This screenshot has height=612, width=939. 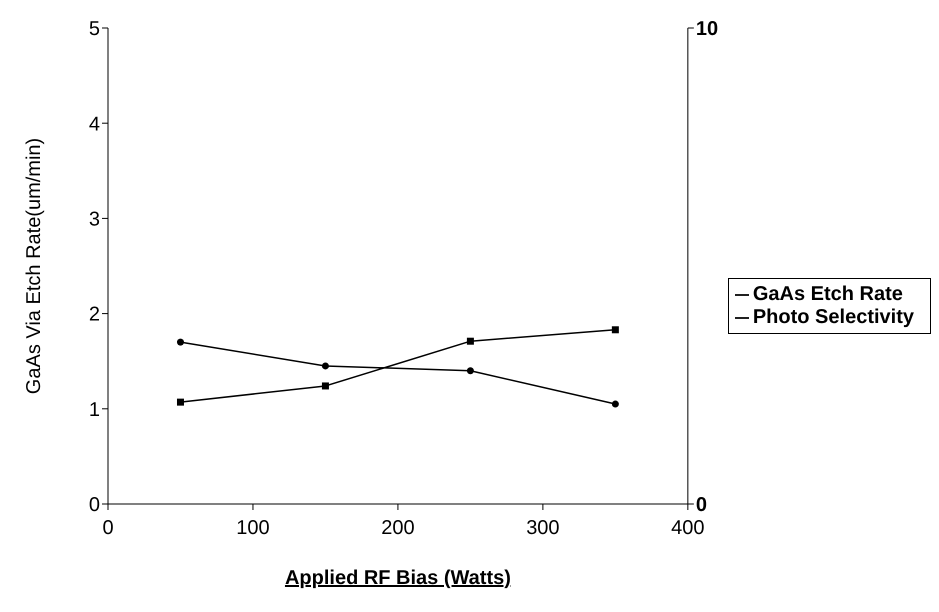 What do you see at coordinates (543, 528) in the screenshot?
I see `x-tick-label: 300` at bounding box center [543, 528].